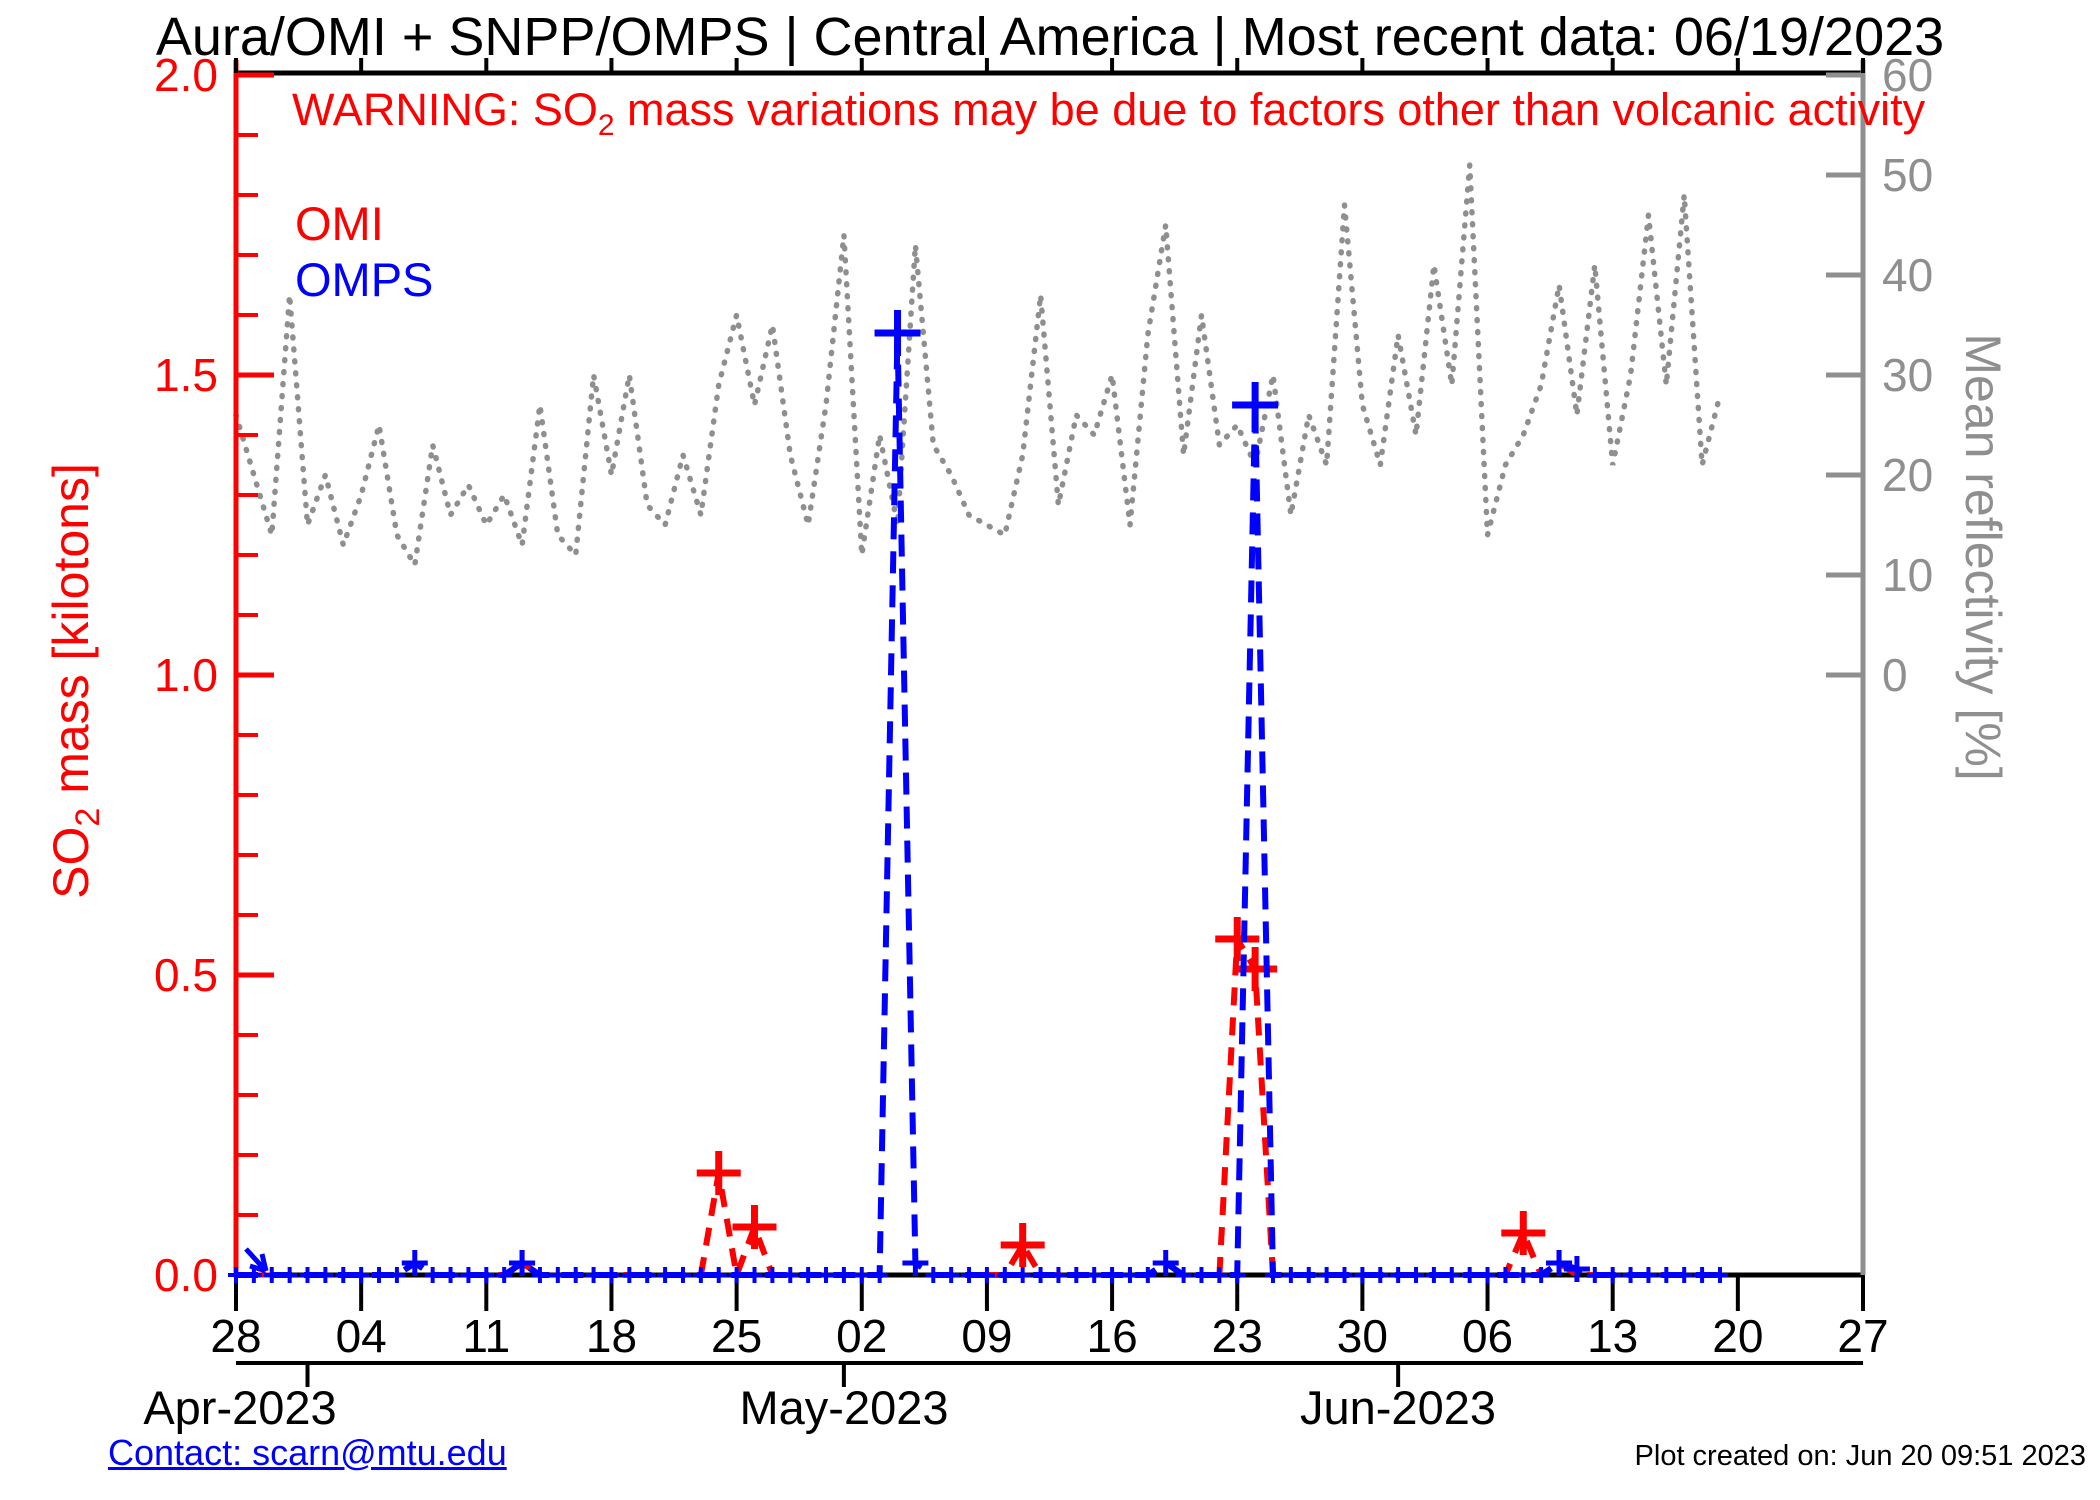 The height and width of the screenshot is (1500, 2100). Describe the element at coordinates (1860, 1456) in the screenshot. I see `plot-created-timestamp: Plot created on: Jun 20 09:51 2023` at that location.